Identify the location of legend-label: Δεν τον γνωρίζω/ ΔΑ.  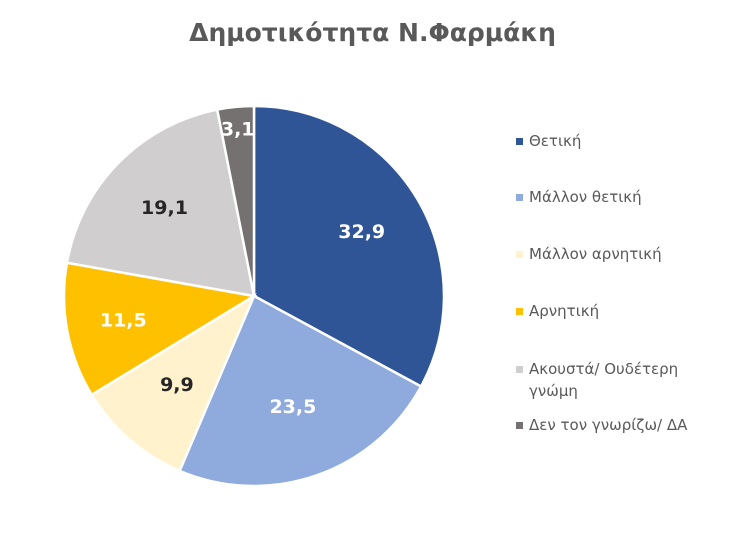
(608, 425).